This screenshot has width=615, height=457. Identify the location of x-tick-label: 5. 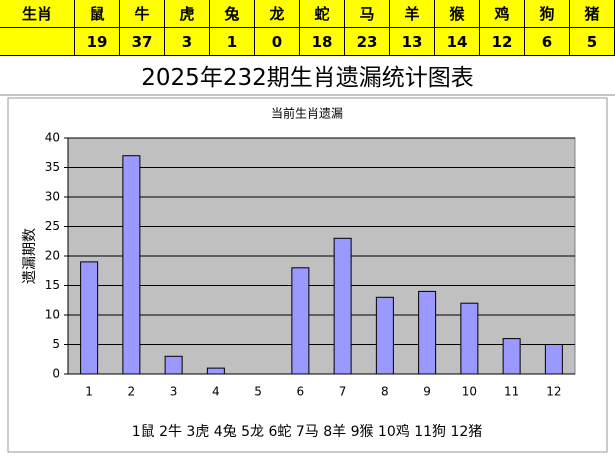
(258, 392).